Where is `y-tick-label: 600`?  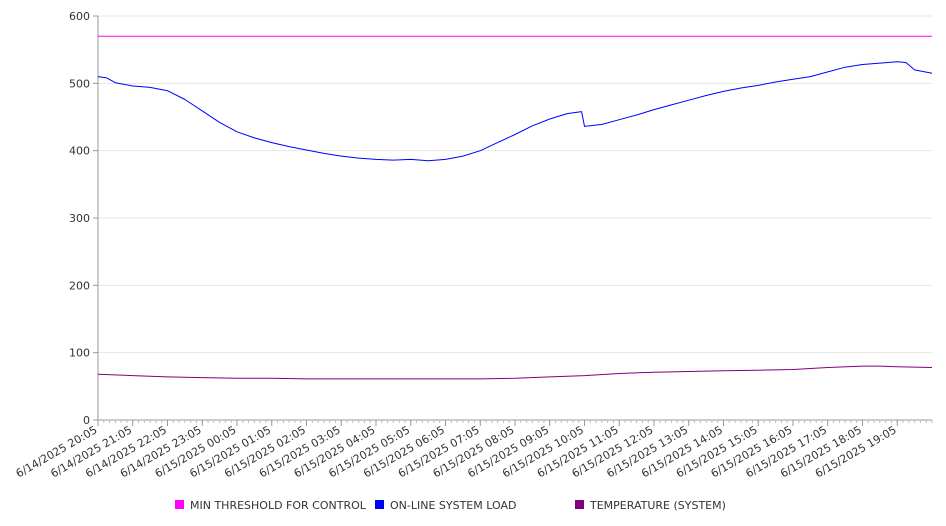 y-tick-label: 600 is located at coordinates (79, 16).